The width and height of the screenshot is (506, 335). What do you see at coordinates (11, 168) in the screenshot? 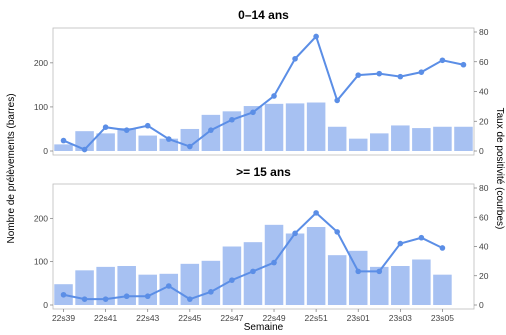
I see `y-left-axis-title: Nombre de prélèvements (barres)` at bounding box center [11, 168].